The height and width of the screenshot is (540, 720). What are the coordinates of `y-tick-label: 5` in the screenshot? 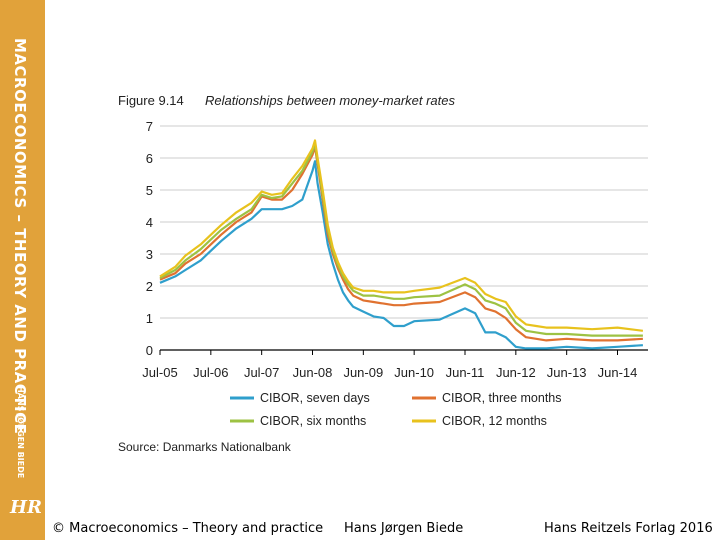 It's located at (149, 190).